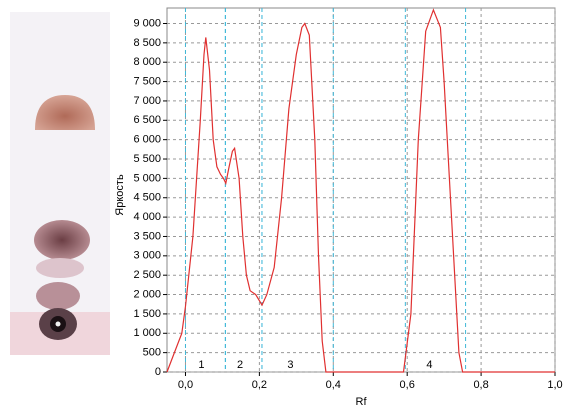  Describe the element at coordinates (147, 140) in the screenshot. I see `y-tick-label: 6 000` at that location.